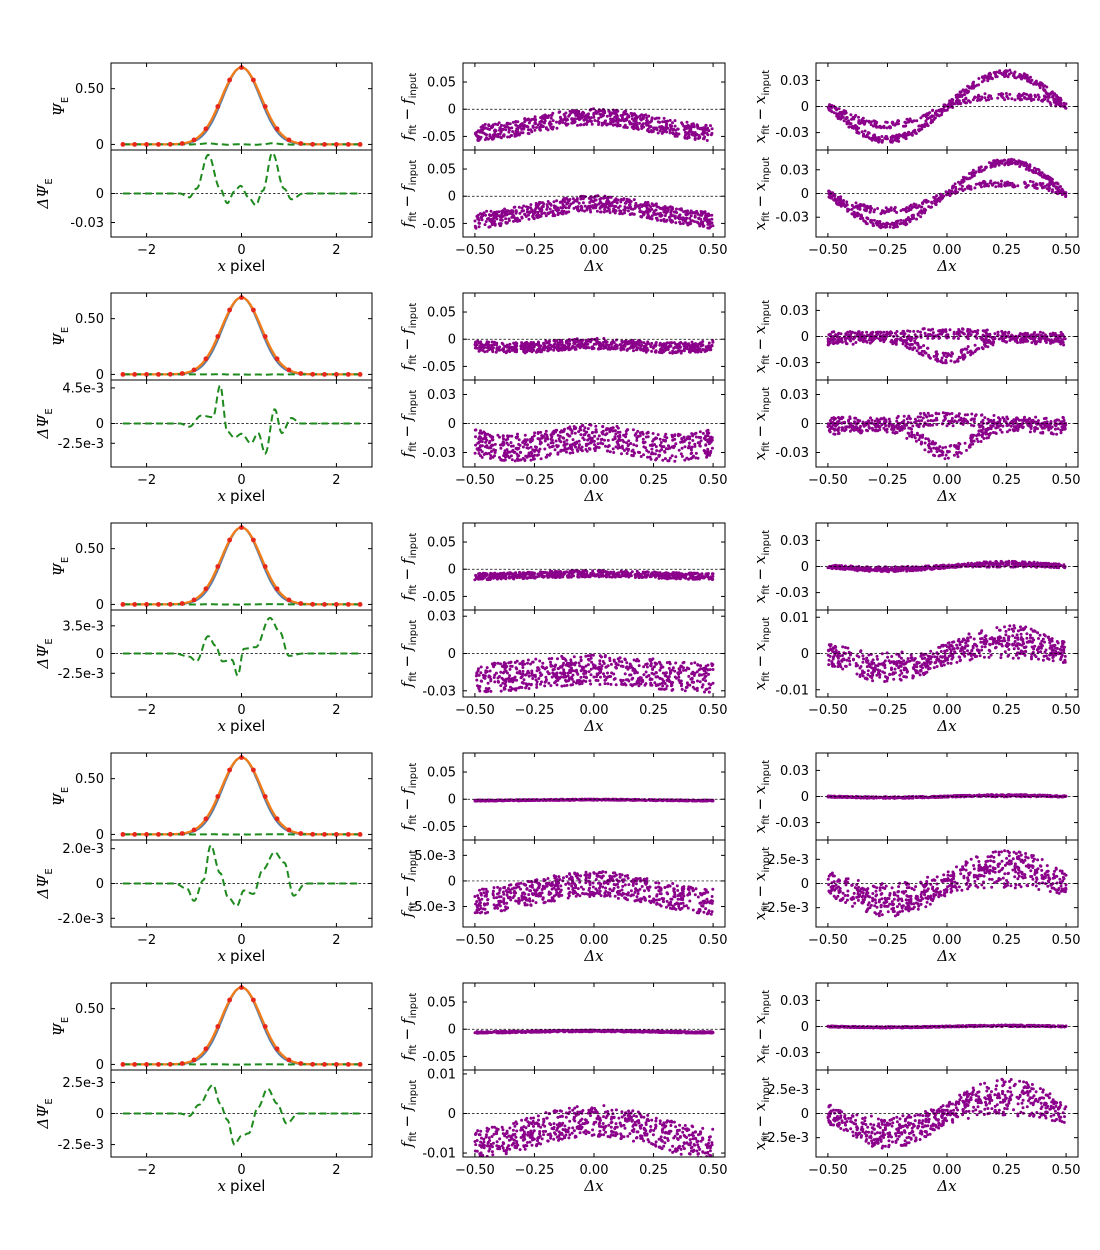  I want to click on flux-residual-top-ylabel: ffit−finput, so click(408, 107).